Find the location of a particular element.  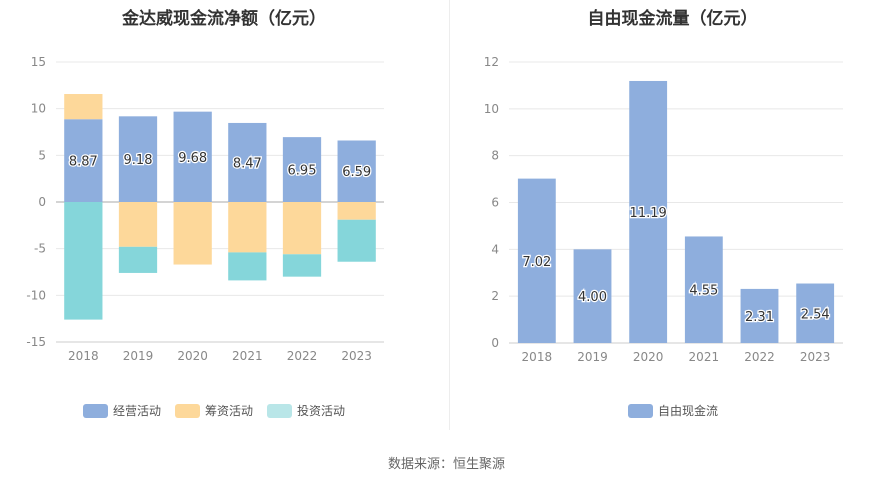

bar-investing-2018 is located at coordinates (83, 261).